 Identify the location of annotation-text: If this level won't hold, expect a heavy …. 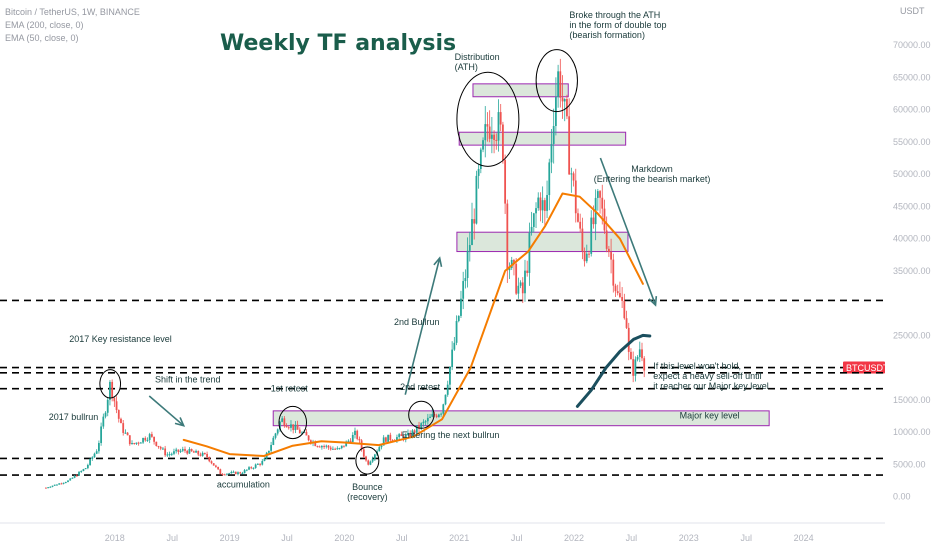
(711, 376).